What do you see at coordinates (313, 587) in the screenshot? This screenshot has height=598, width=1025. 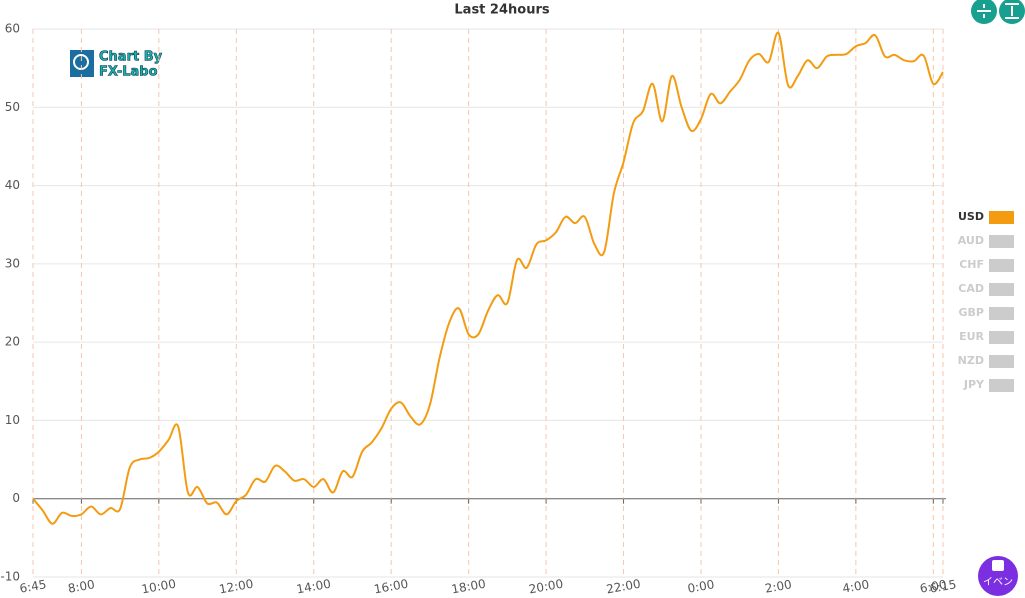 I see `x-tick-label: 14:00` at bounding box center [313, 587].